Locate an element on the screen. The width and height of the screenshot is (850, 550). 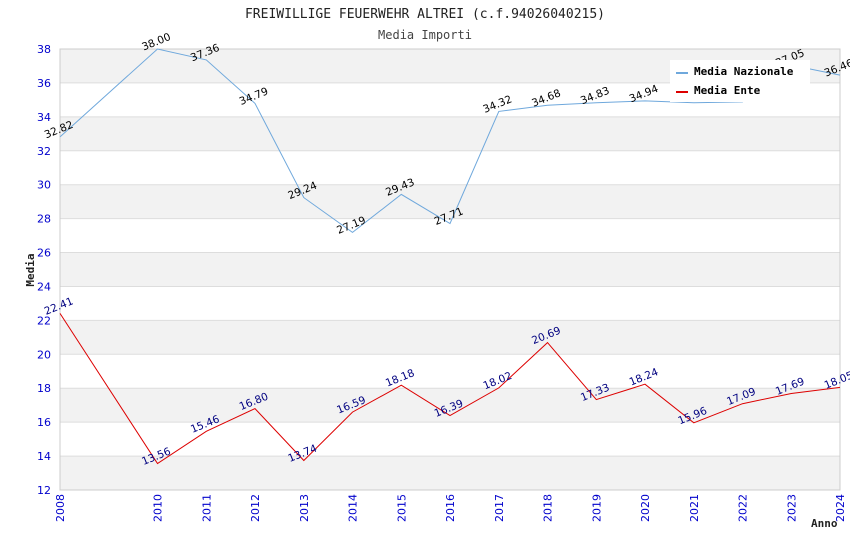
x-tick-label: 2014 is located at coordinates (353, 508).